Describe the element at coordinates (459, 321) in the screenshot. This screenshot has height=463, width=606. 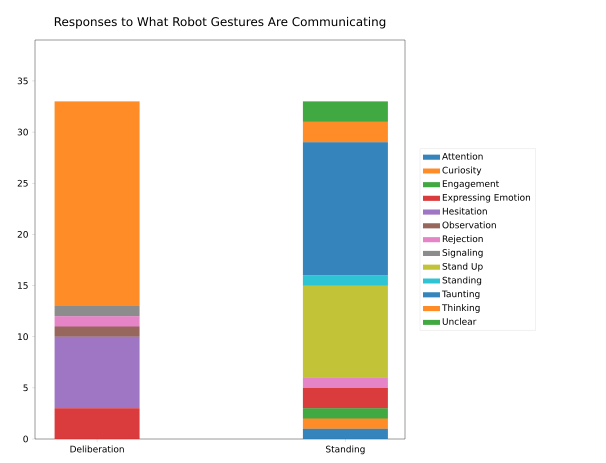
I see `legend-label: Unclear` at that location.